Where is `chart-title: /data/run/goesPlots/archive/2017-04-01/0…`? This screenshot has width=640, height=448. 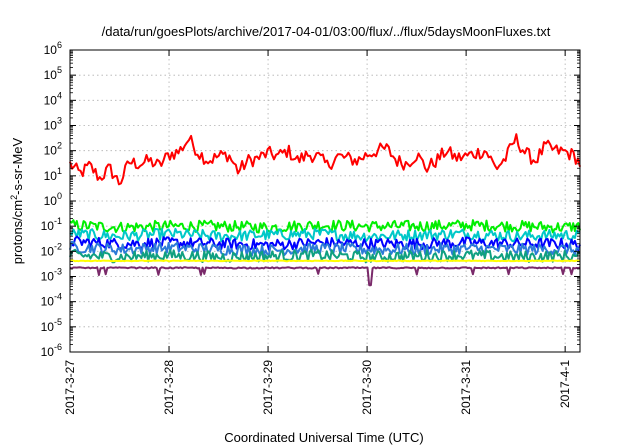
chart-title: /data/run/goesPlots/archive/2017-04-01/0… is located at coordinates (326, 31).